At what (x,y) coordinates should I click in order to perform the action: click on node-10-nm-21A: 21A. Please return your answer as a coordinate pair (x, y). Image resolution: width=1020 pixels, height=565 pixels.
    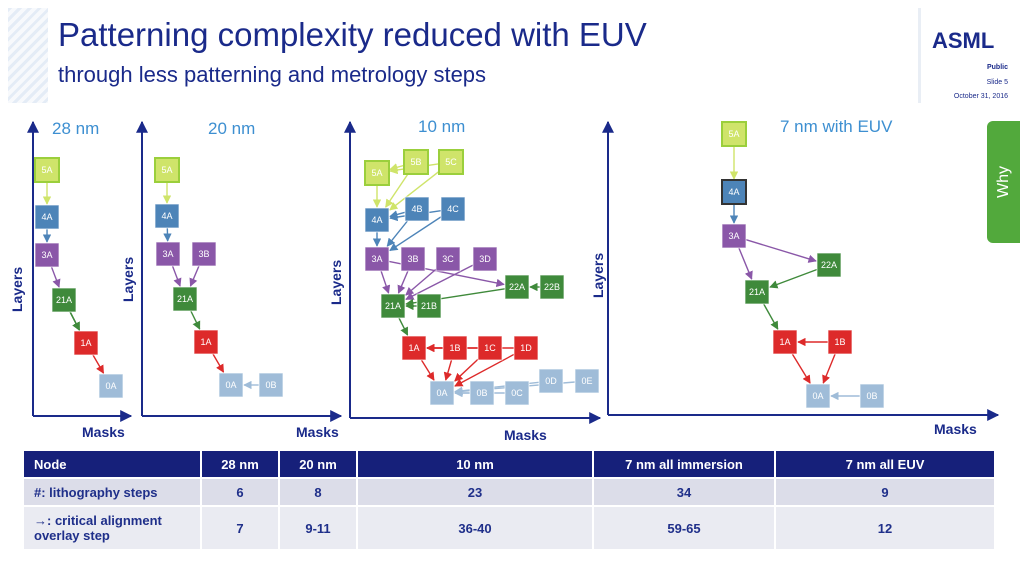
    Looking at the image, I should click on (393, 306).